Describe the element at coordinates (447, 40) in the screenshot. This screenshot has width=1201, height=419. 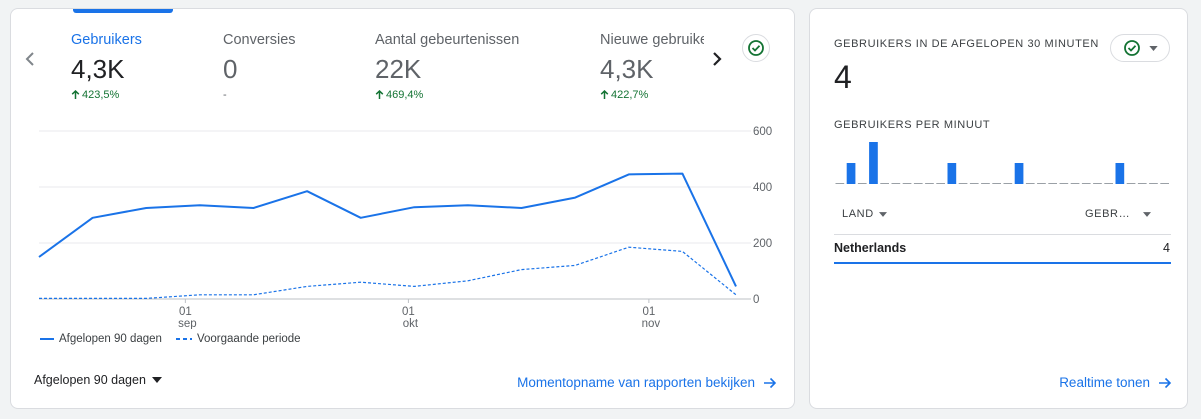
I see `metric-label: Aantal gebeurtenissen` at that location.